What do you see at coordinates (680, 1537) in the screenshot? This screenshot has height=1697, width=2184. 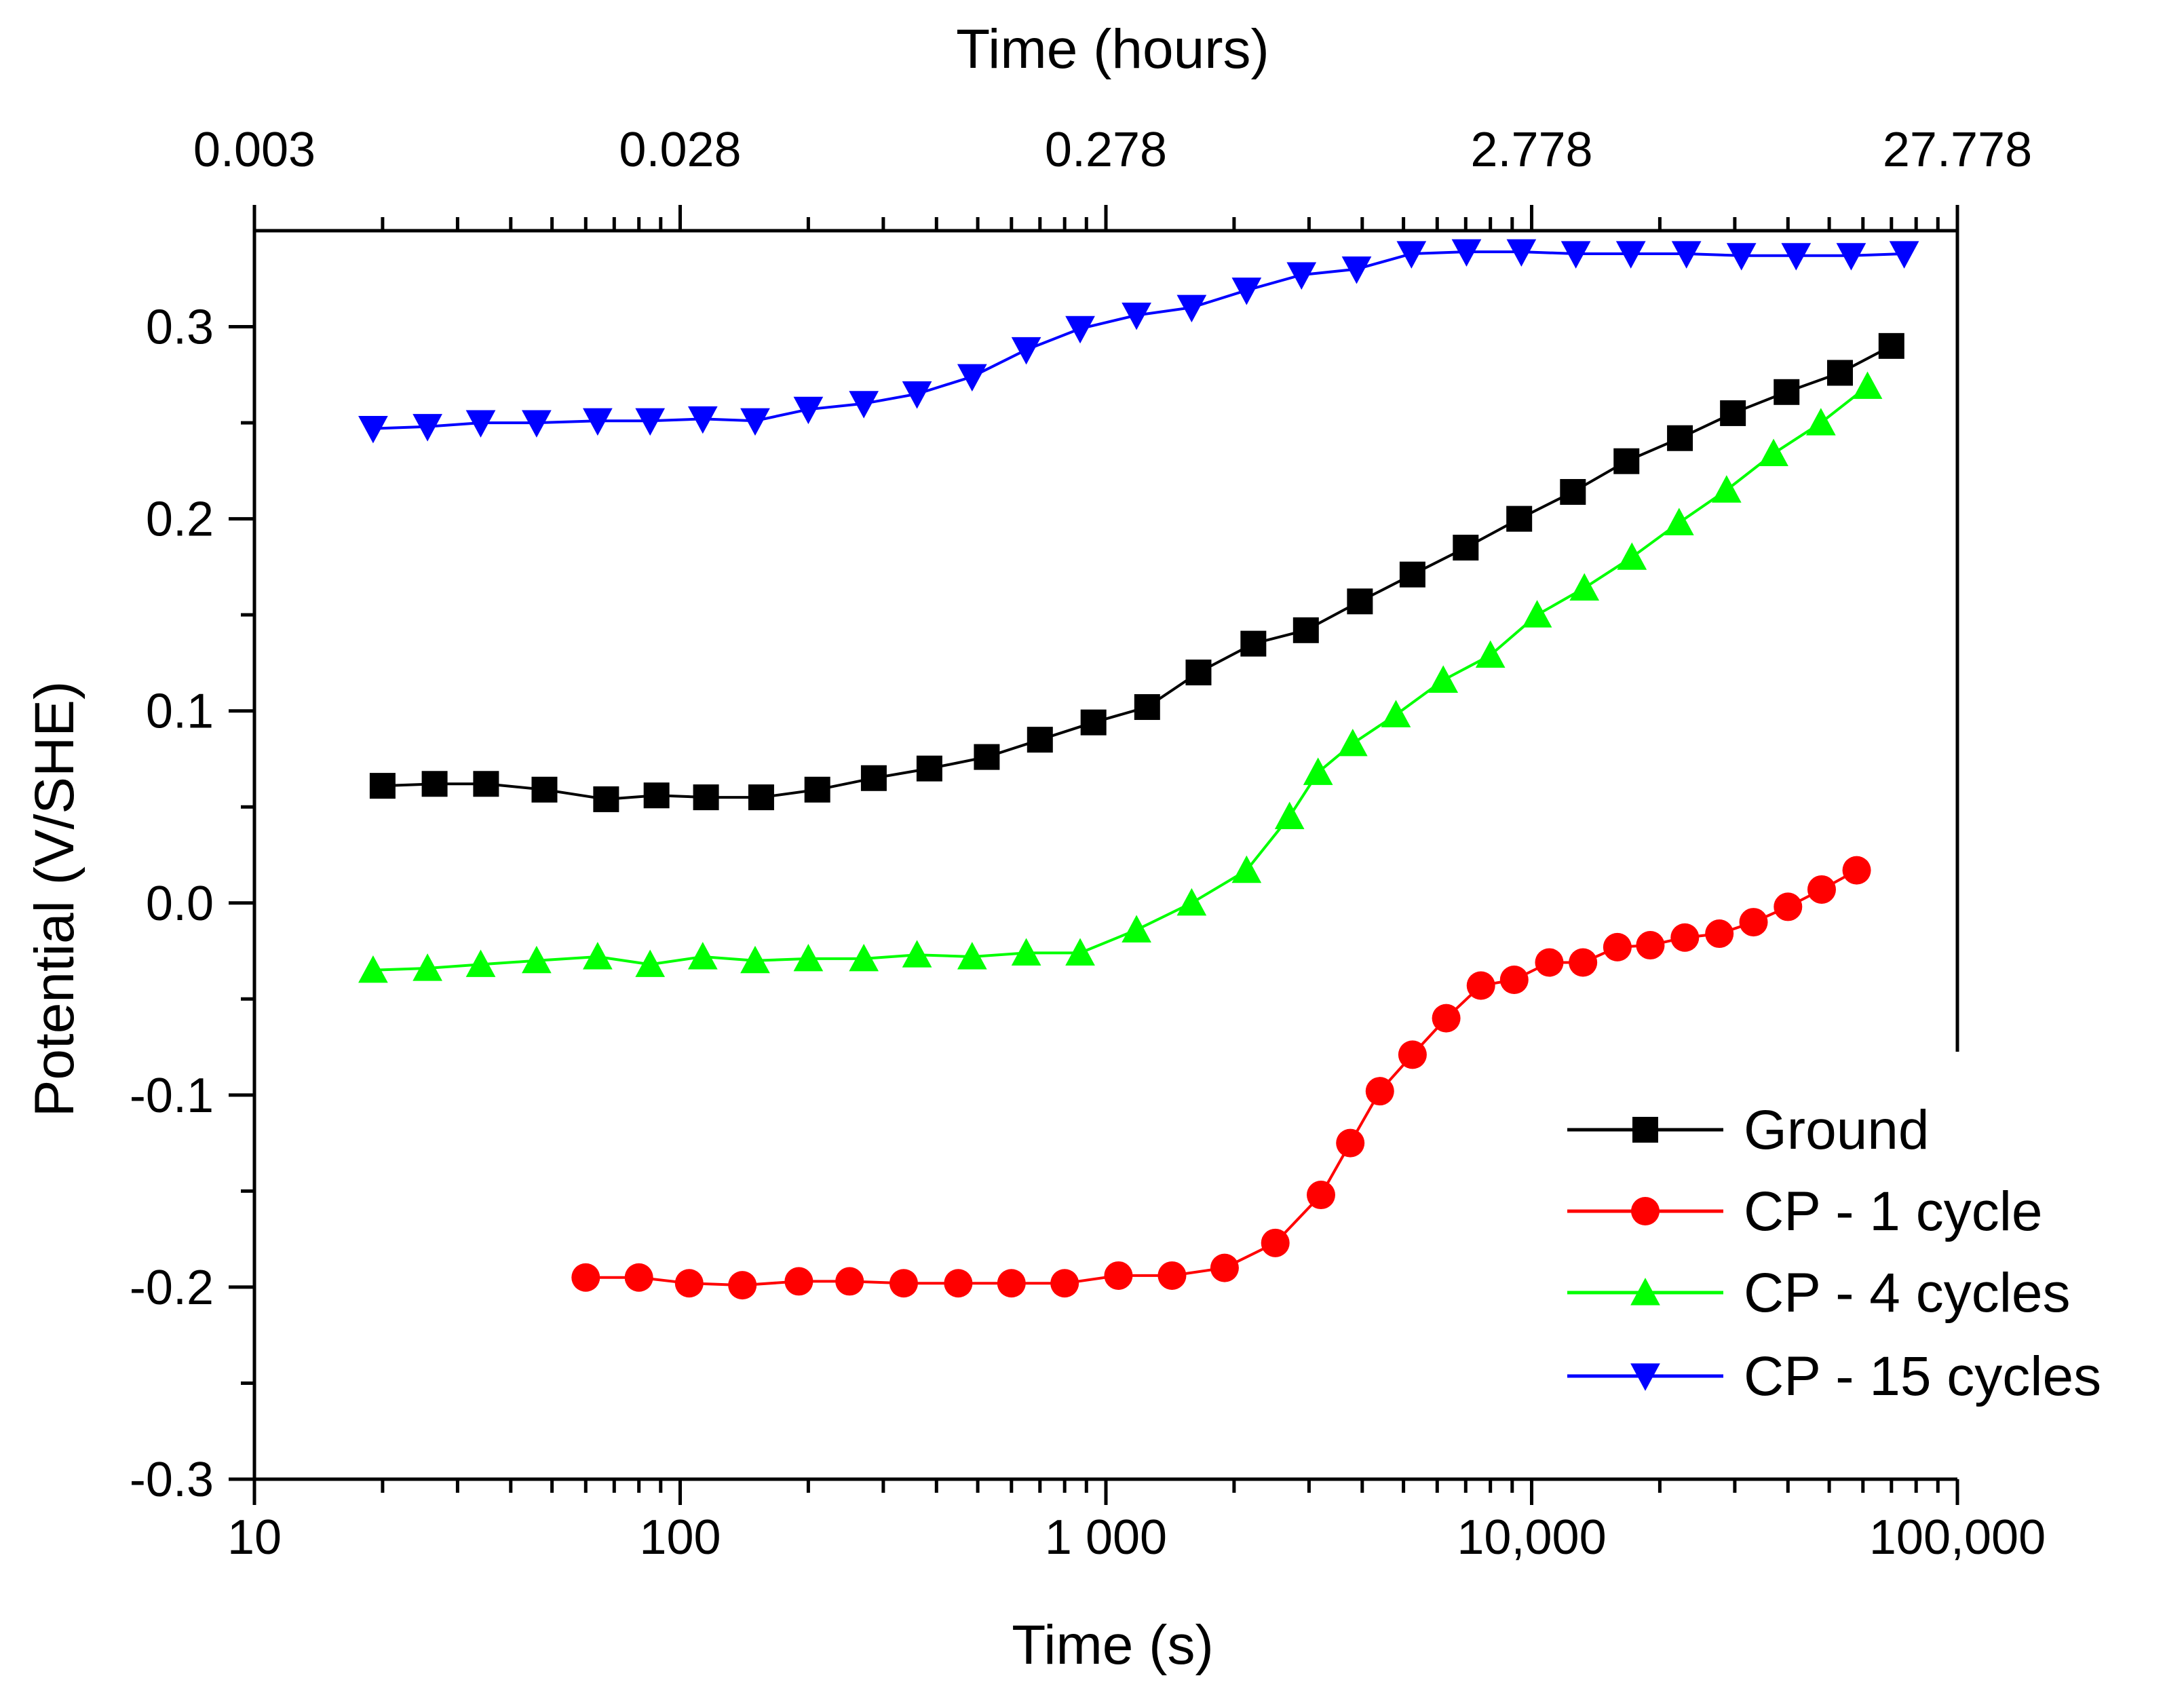 I see `x-tick-label: 100` at bounding box center [680, 1537].